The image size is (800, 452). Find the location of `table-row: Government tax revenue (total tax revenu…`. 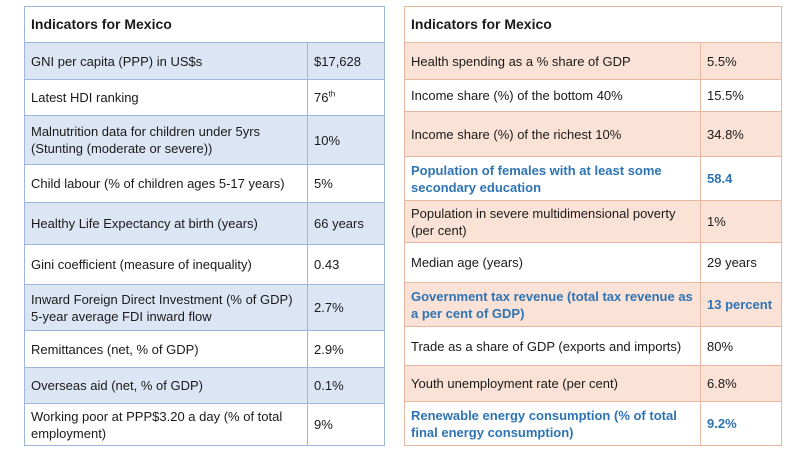

table-row: Government tax revenue (total tax revenu… is located at coordinates (593, 304).